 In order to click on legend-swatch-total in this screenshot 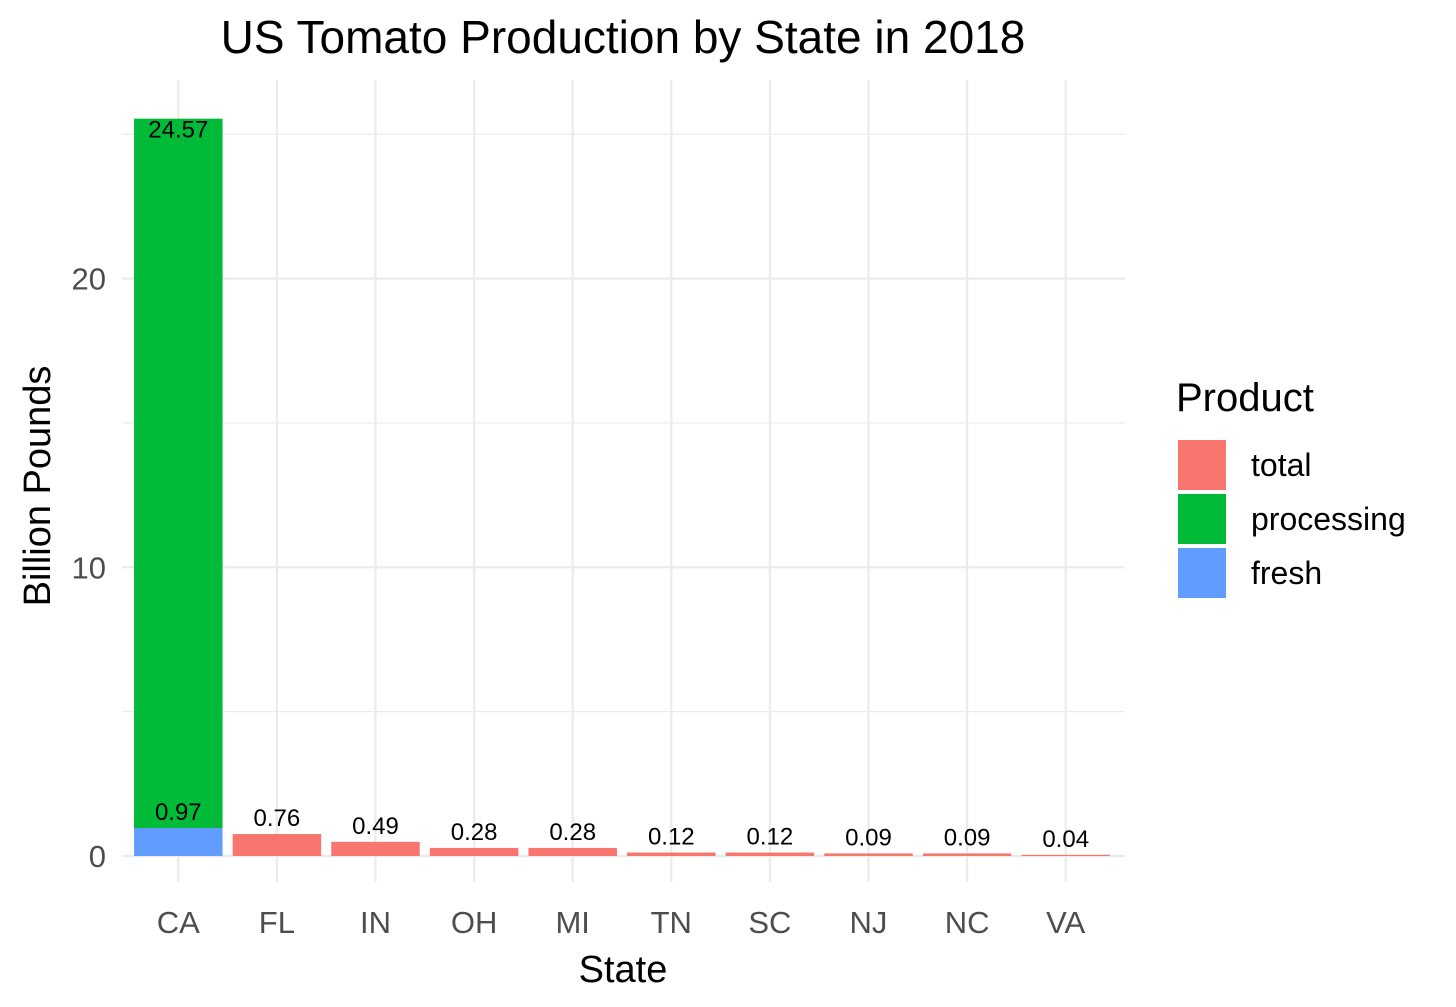, I will do `click(1202, 465)`.